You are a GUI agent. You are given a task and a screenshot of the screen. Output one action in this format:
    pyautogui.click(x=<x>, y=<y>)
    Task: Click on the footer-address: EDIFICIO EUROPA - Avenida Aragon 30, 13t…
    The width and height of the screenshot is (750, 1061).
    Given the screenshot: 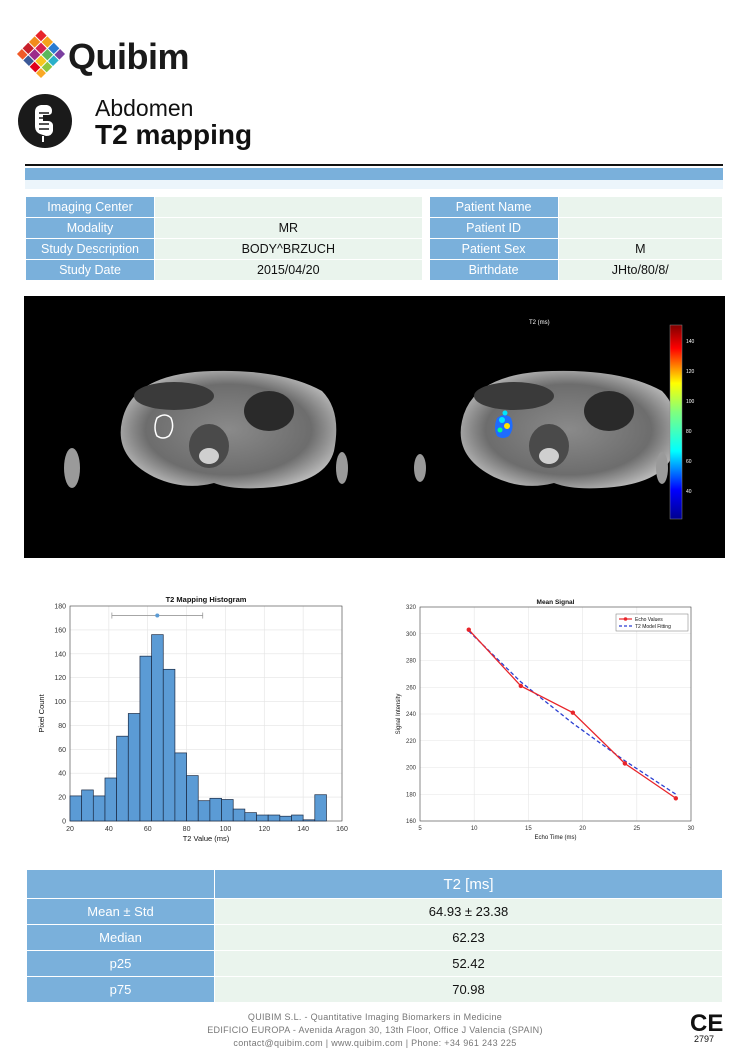 What is the action you would take?
    pyautogui.click(x=375, y=1030)
    